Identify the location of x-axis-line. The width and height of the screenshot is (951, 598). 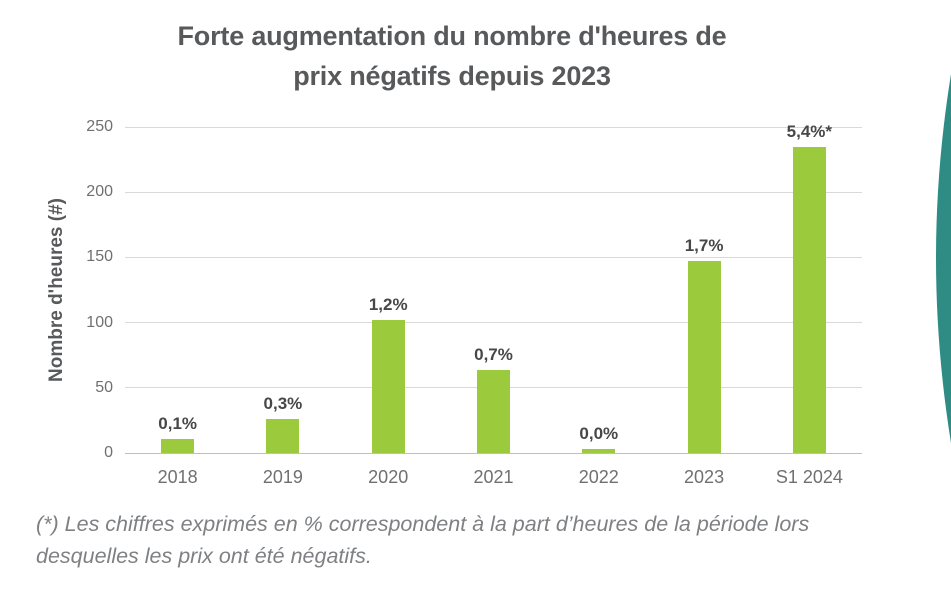
(493, 453).